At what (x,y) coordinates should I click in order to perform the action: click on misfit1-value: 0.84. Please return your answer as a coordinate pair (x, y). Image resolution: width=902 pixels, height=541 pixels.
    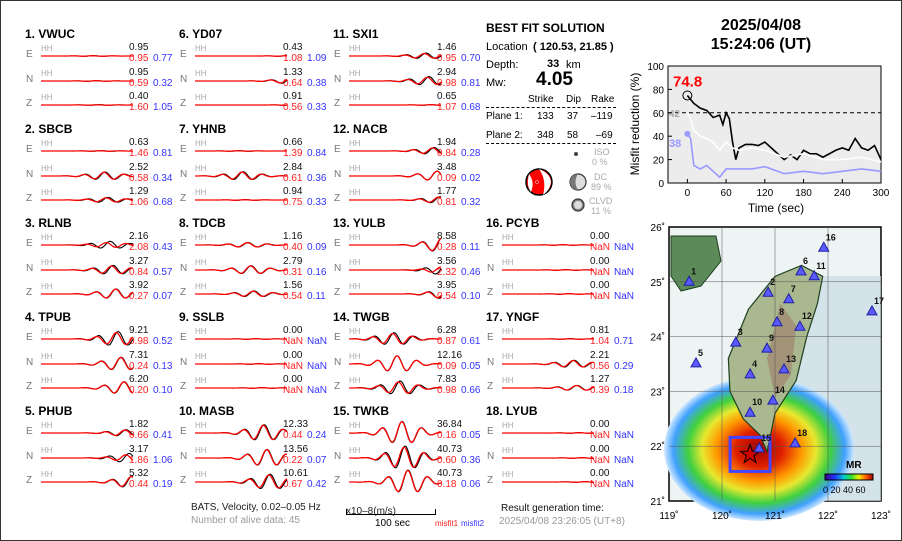
    Looking at the image, I should click on (139, 272).